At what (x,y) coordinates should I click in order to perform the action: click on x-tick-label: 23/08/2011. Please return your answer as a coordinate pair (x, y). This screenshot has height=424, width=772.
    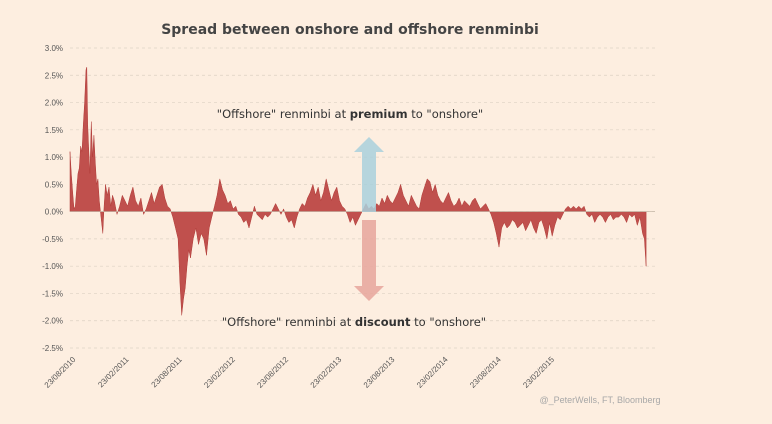
    Looking at the image, I should click on (167, 372).